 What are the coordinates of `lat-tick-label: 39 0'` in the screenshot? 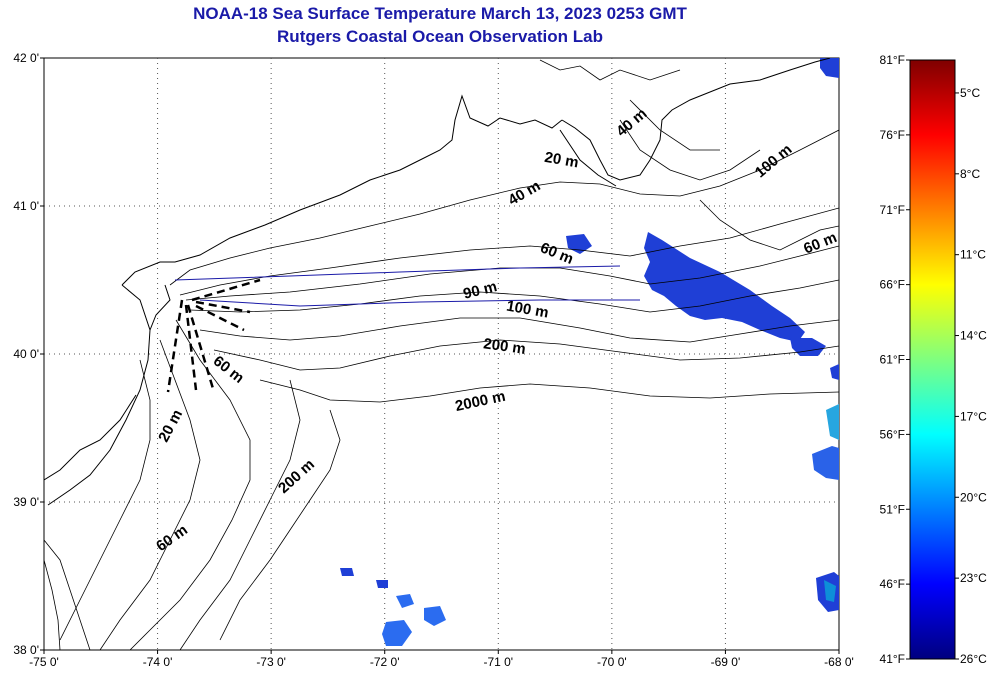 It's located at (26, 502).